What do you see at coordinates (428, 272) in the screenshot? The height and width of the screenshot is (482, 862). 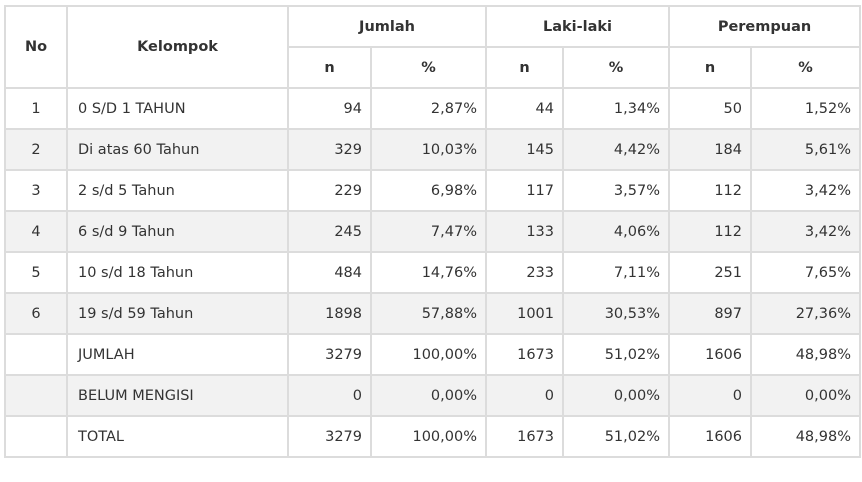 I see `cell-jumlah-pct: 14,76%` at bounding box center [428, 272].